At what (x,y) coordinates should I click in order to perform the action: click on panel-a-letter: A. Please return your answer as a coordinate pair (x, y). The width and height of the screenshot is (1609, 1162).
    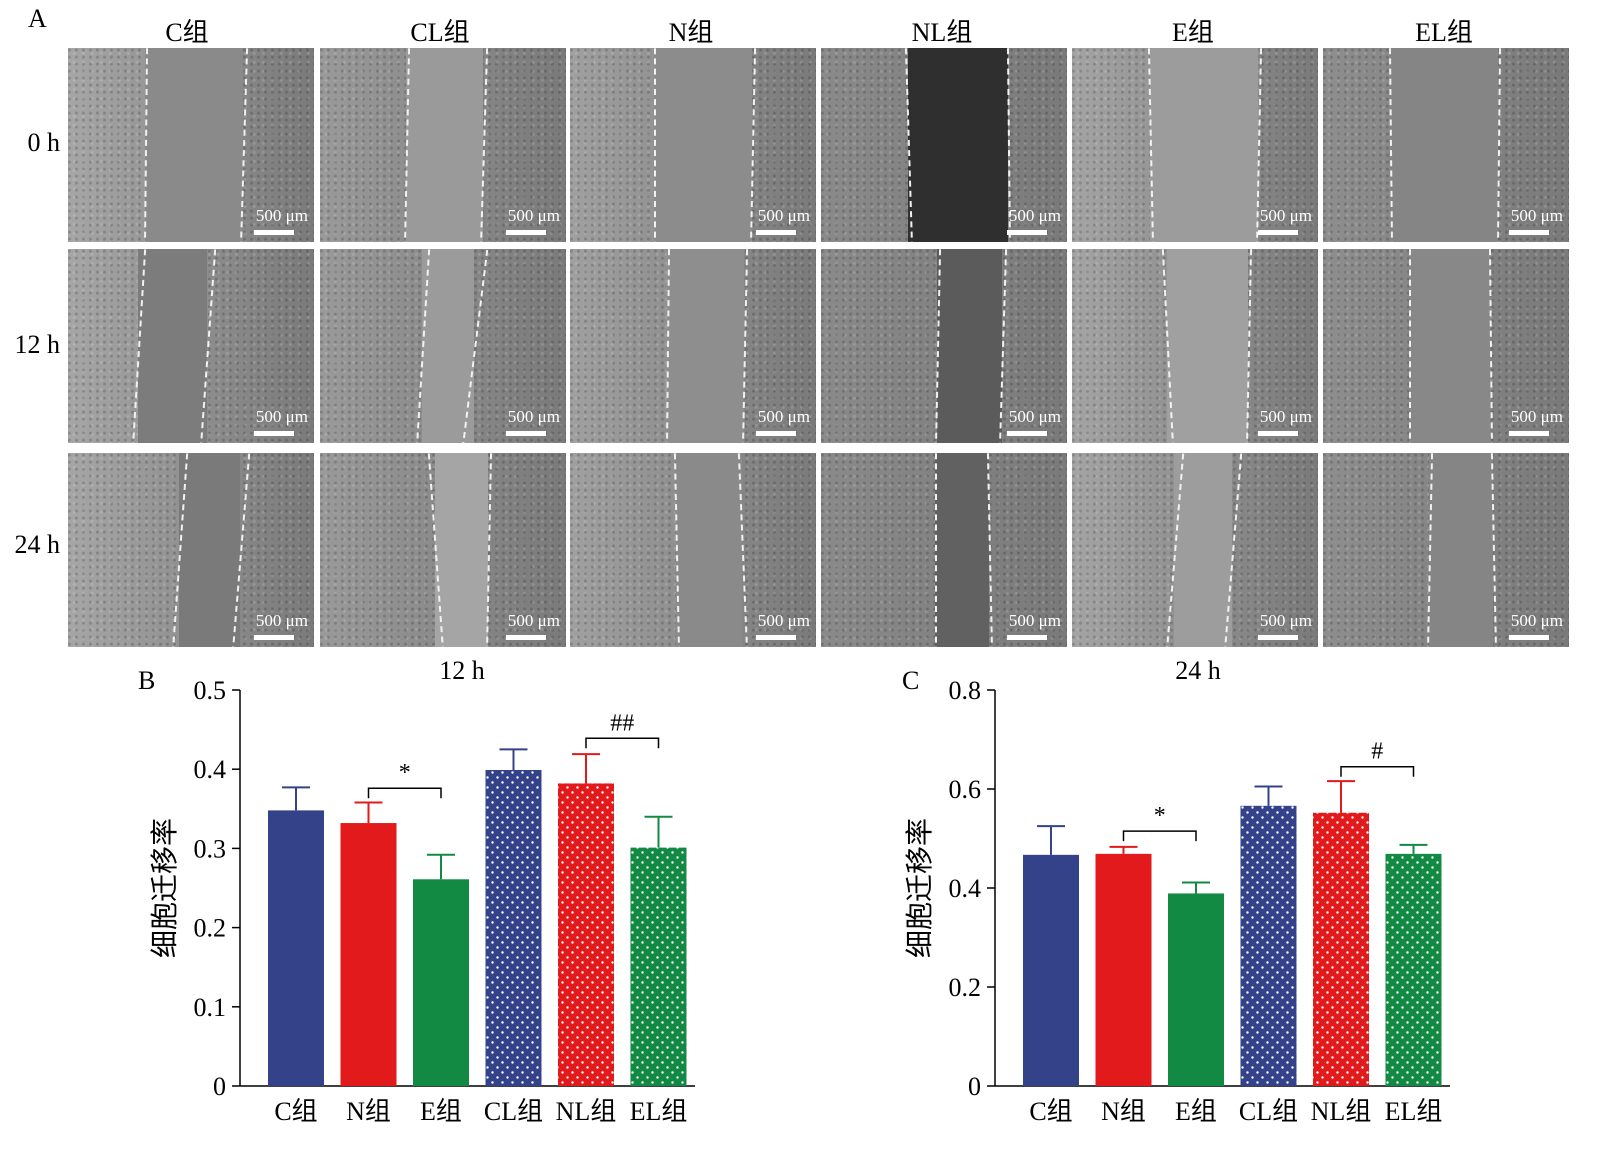
    Looking at the image, I should click on (37, 18).